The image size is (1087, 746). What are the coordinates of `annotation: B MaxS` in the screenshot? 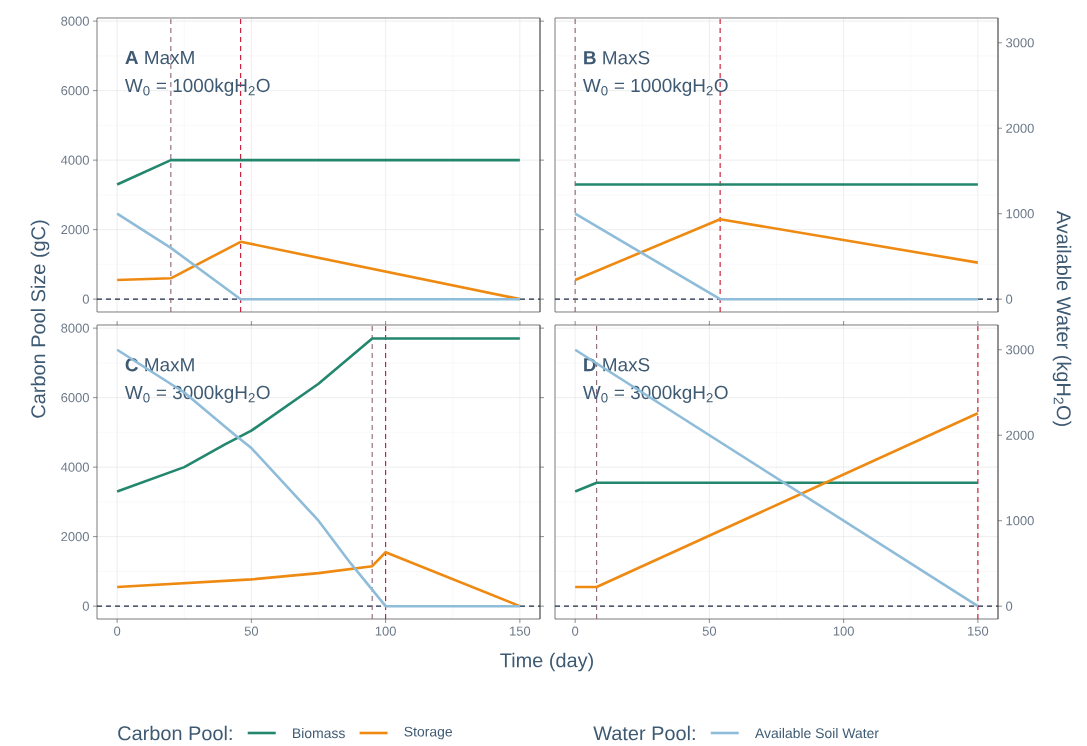 It's located at (617, 57).